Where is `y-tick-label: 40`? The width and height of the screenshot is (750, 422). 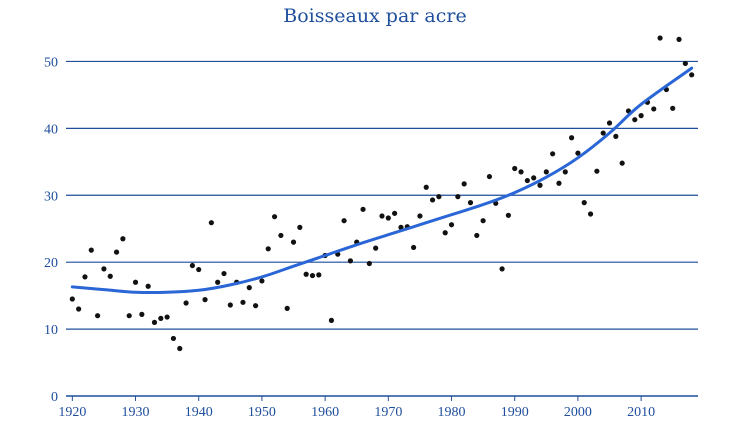 y-tick-label: 40 is located at coordinates (51, 129).